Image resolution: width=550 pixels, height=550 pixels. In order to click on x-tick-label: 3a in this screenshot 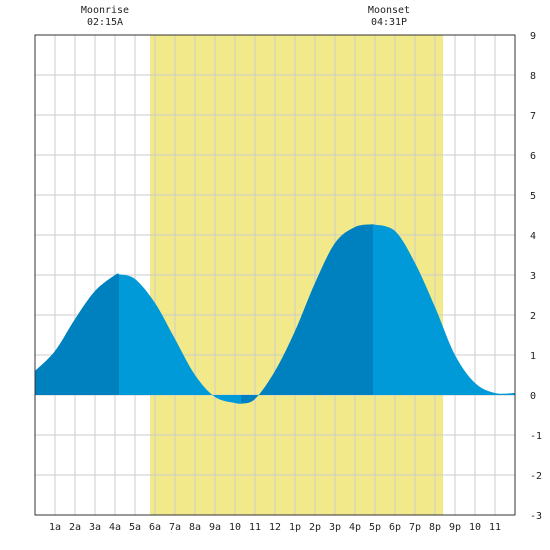, I will do `click(95, 527)`.